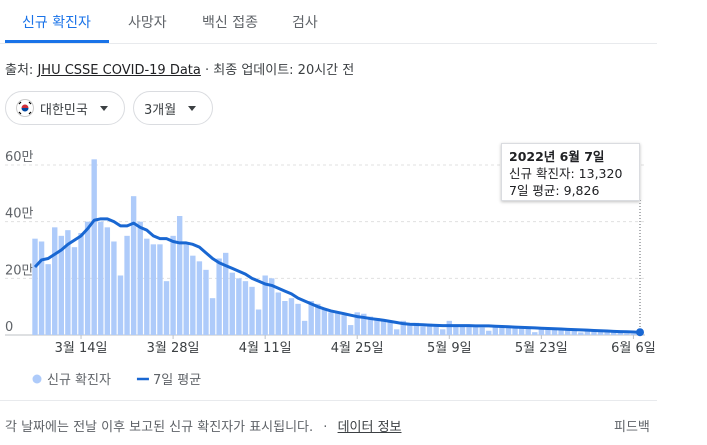  I want to click on country-select: 대한민국, so click(65, 108).